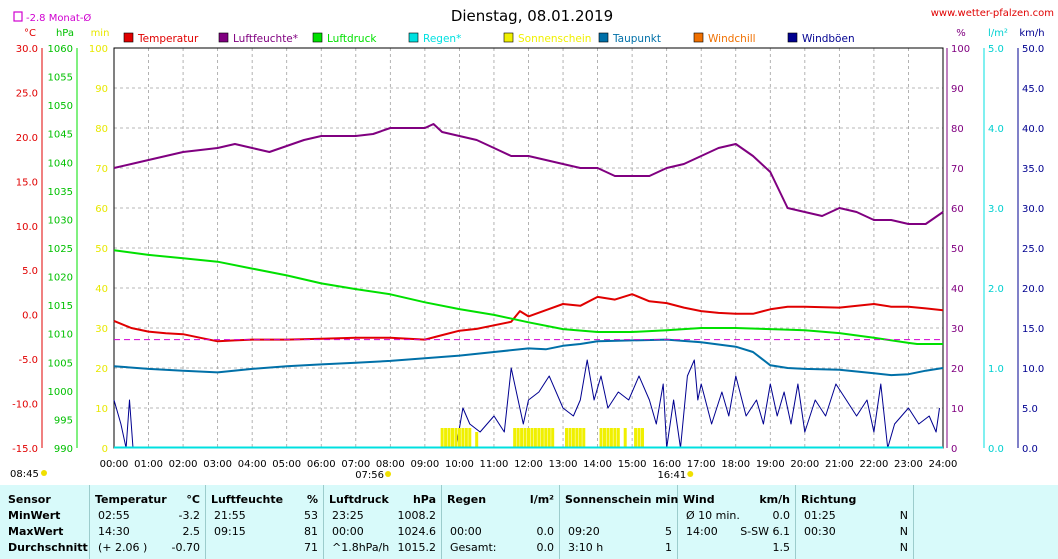 The image size is (1058, 559). What do you see at coordinates (101, 409) in the screenshot?
I see `sunshine-axis-tick-label: 10` at bounding box center [101, 409].